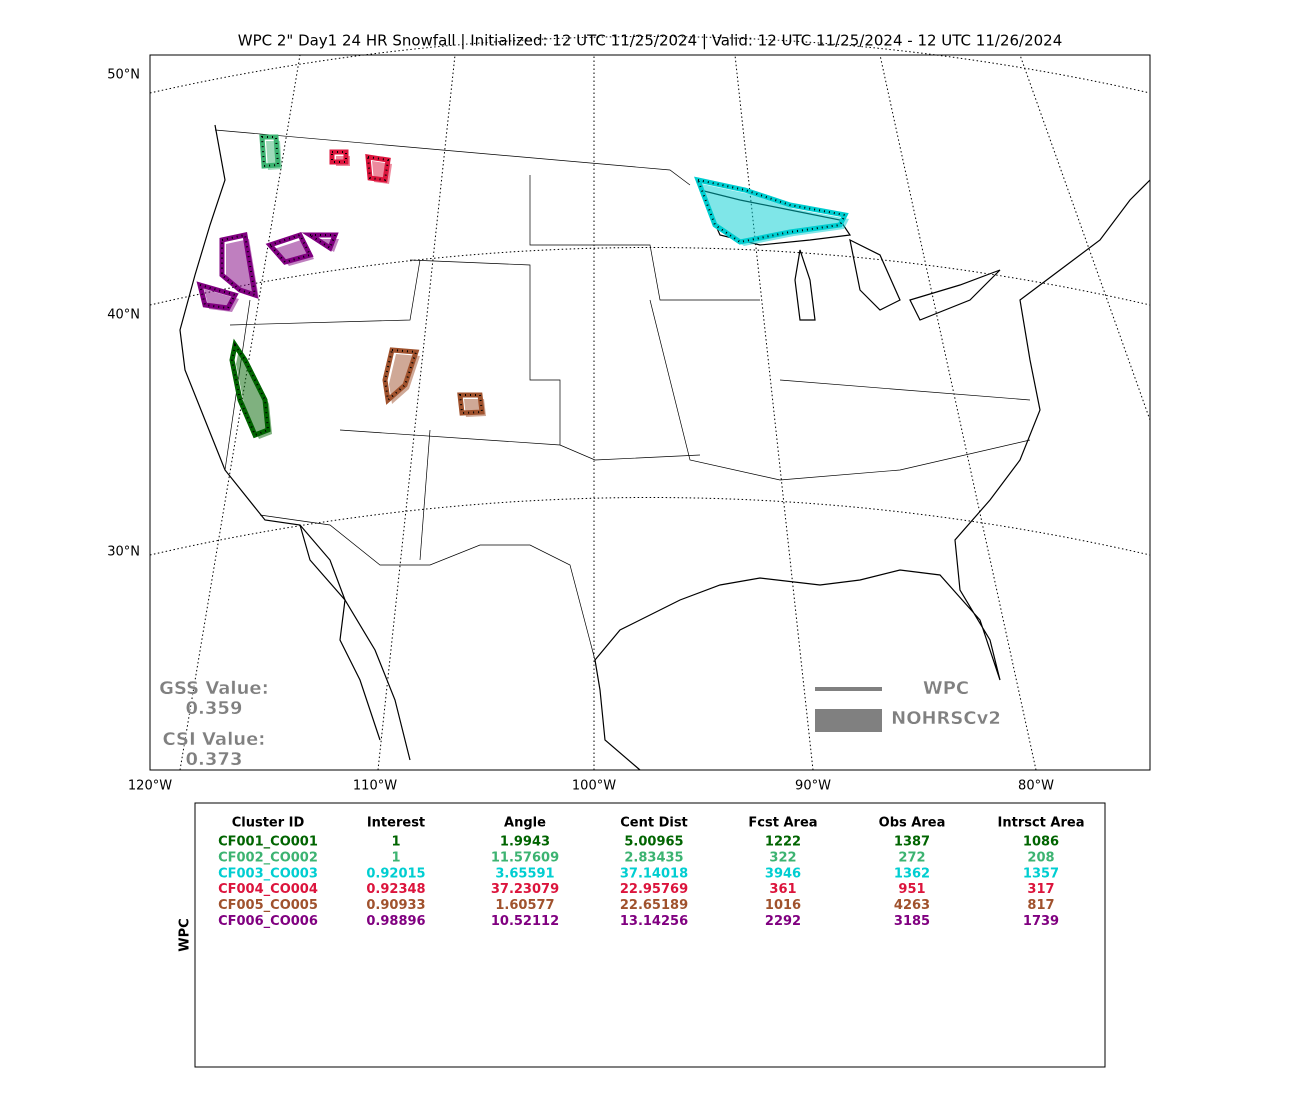  What do you see at coordinates (594, 786) in the screenshot?
I see `lon-label: 100°W` at bounding box center [594, 786].